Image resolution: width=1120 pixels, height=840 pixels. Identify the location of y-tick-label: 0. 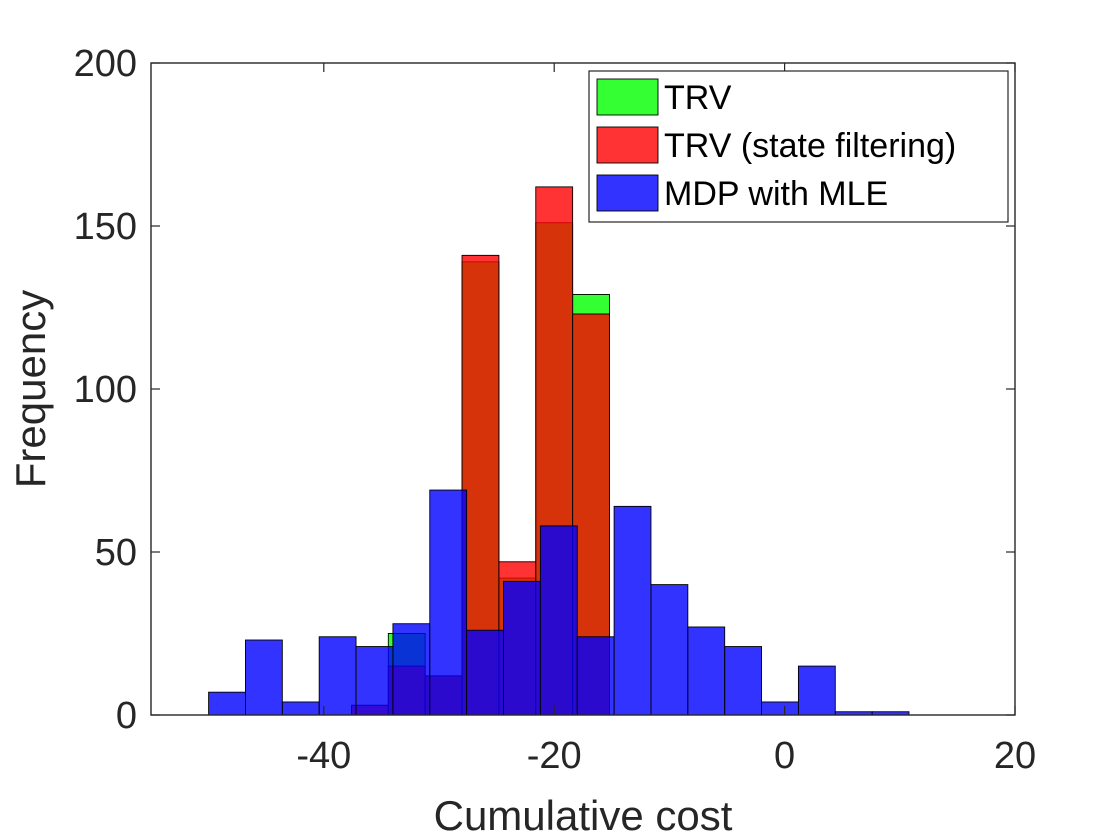
(126, 716).